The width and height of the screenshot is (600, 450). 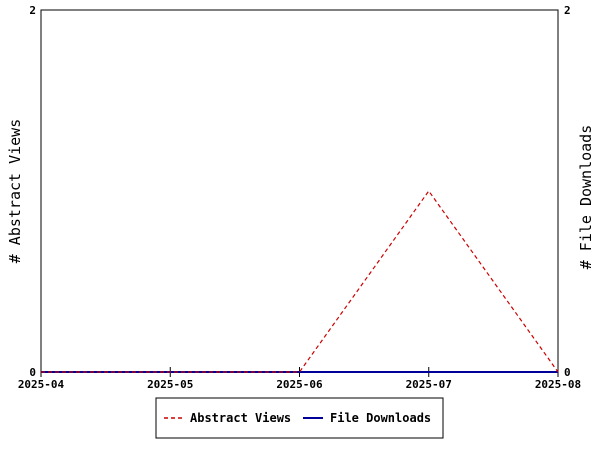 I want to click on legend-label-abstract-views: Abstract Views, so click(x=240, y=418).